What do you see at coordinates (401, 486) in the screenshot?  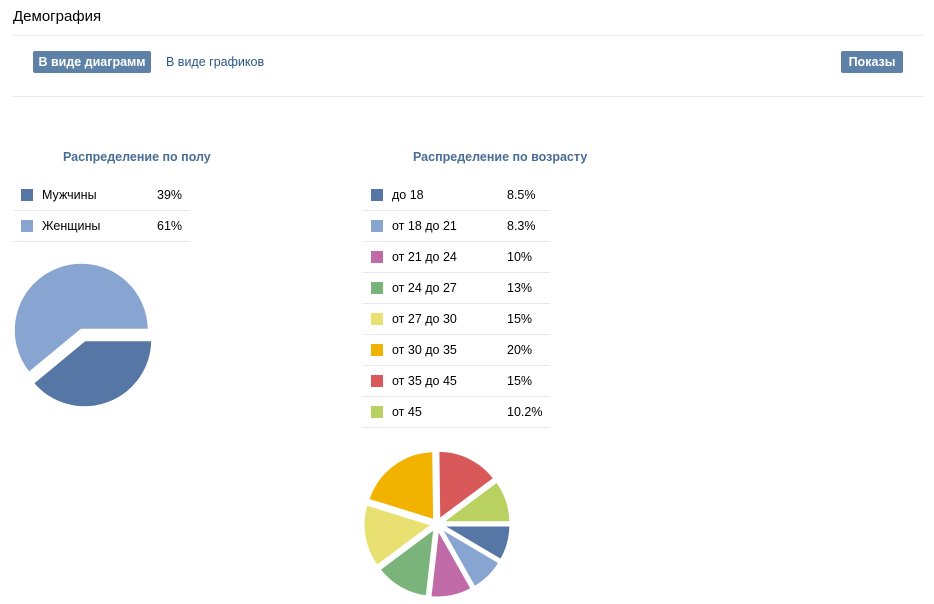 I see `pie-slice-от-30-до-35` at bounding box center [401, 486].